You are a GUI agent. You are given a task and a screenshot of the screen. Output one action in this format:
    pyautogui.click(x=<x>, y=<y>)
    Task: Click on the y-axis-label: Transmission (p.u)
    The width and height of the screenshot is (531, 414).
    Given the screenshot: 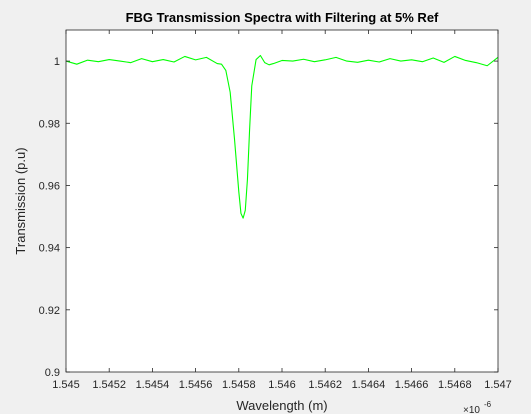 What is the action you would take?
    pyautogui.click(x=20, y=200)
    